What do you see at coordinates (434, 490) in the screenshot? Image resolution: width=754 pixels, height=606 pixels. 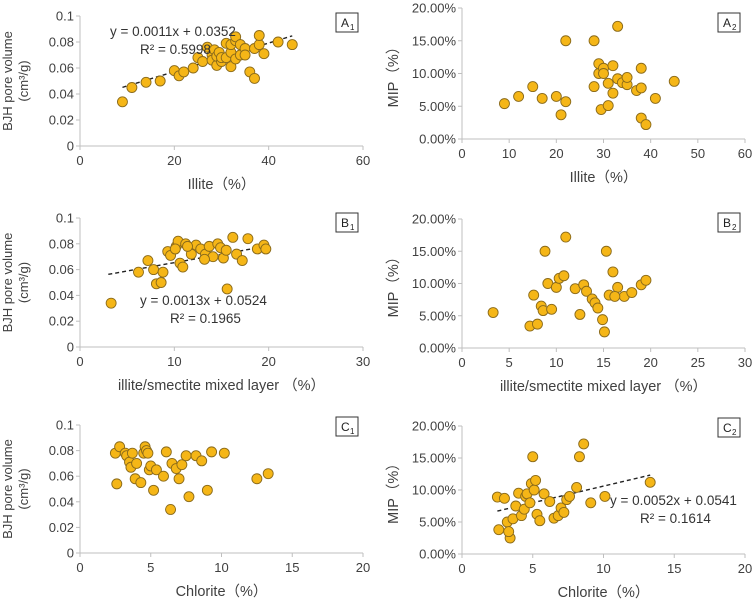 I see `y-tick-label: 10.00%` at bounding box center [434, 490].